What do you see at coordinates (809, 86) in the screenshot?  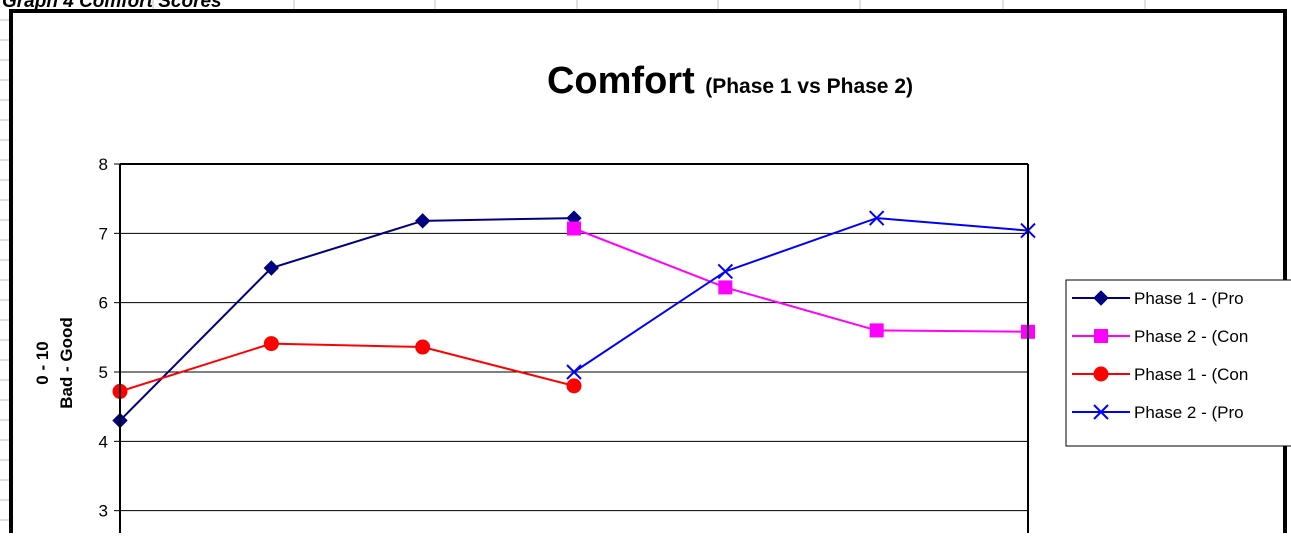 I see `chart-title-suffix: (Phase 1 vs Phase 2)` at bounding box center [809, 86].